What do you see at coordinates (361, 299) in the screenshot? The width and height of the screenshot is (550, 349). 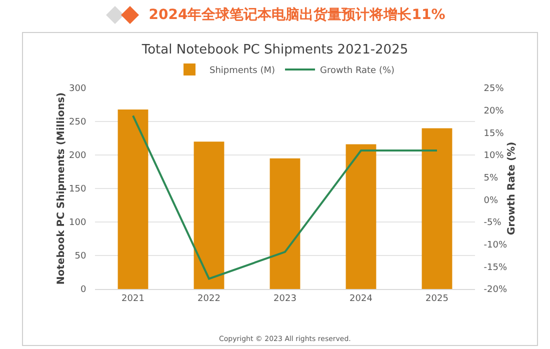 I see `x-tick-label: 2024` at bounding box center [361, 299].